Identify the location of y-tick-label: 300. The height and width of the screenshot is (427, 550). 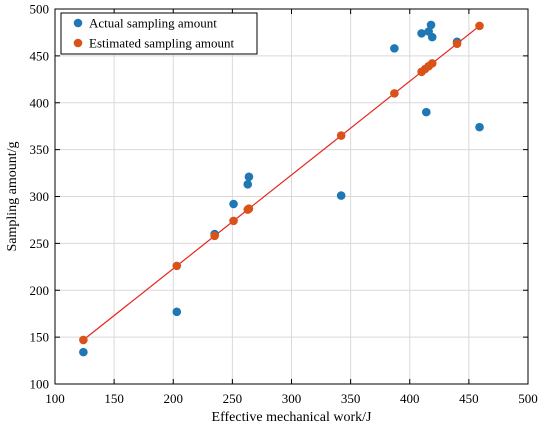
(40, 196).